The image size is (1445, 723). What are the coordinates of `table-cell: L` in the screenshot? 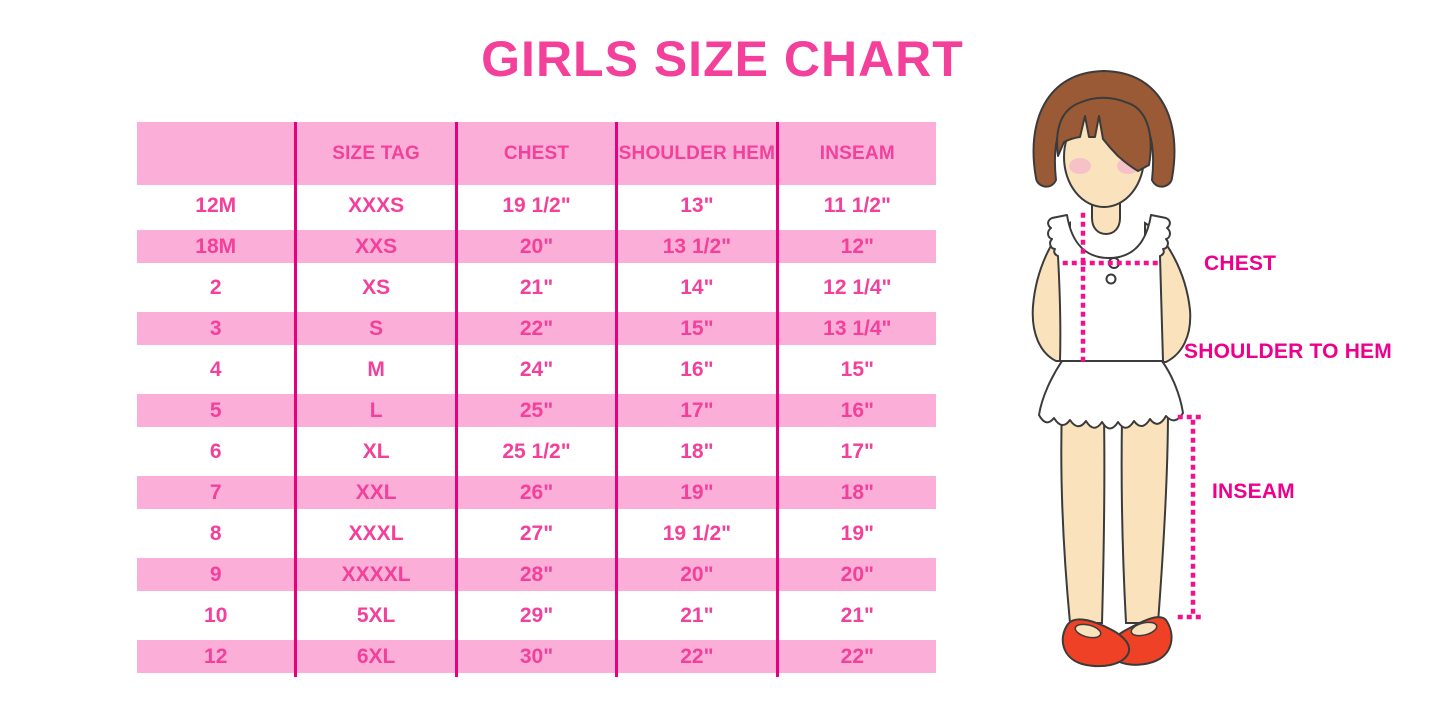 It's located at (377, 410).